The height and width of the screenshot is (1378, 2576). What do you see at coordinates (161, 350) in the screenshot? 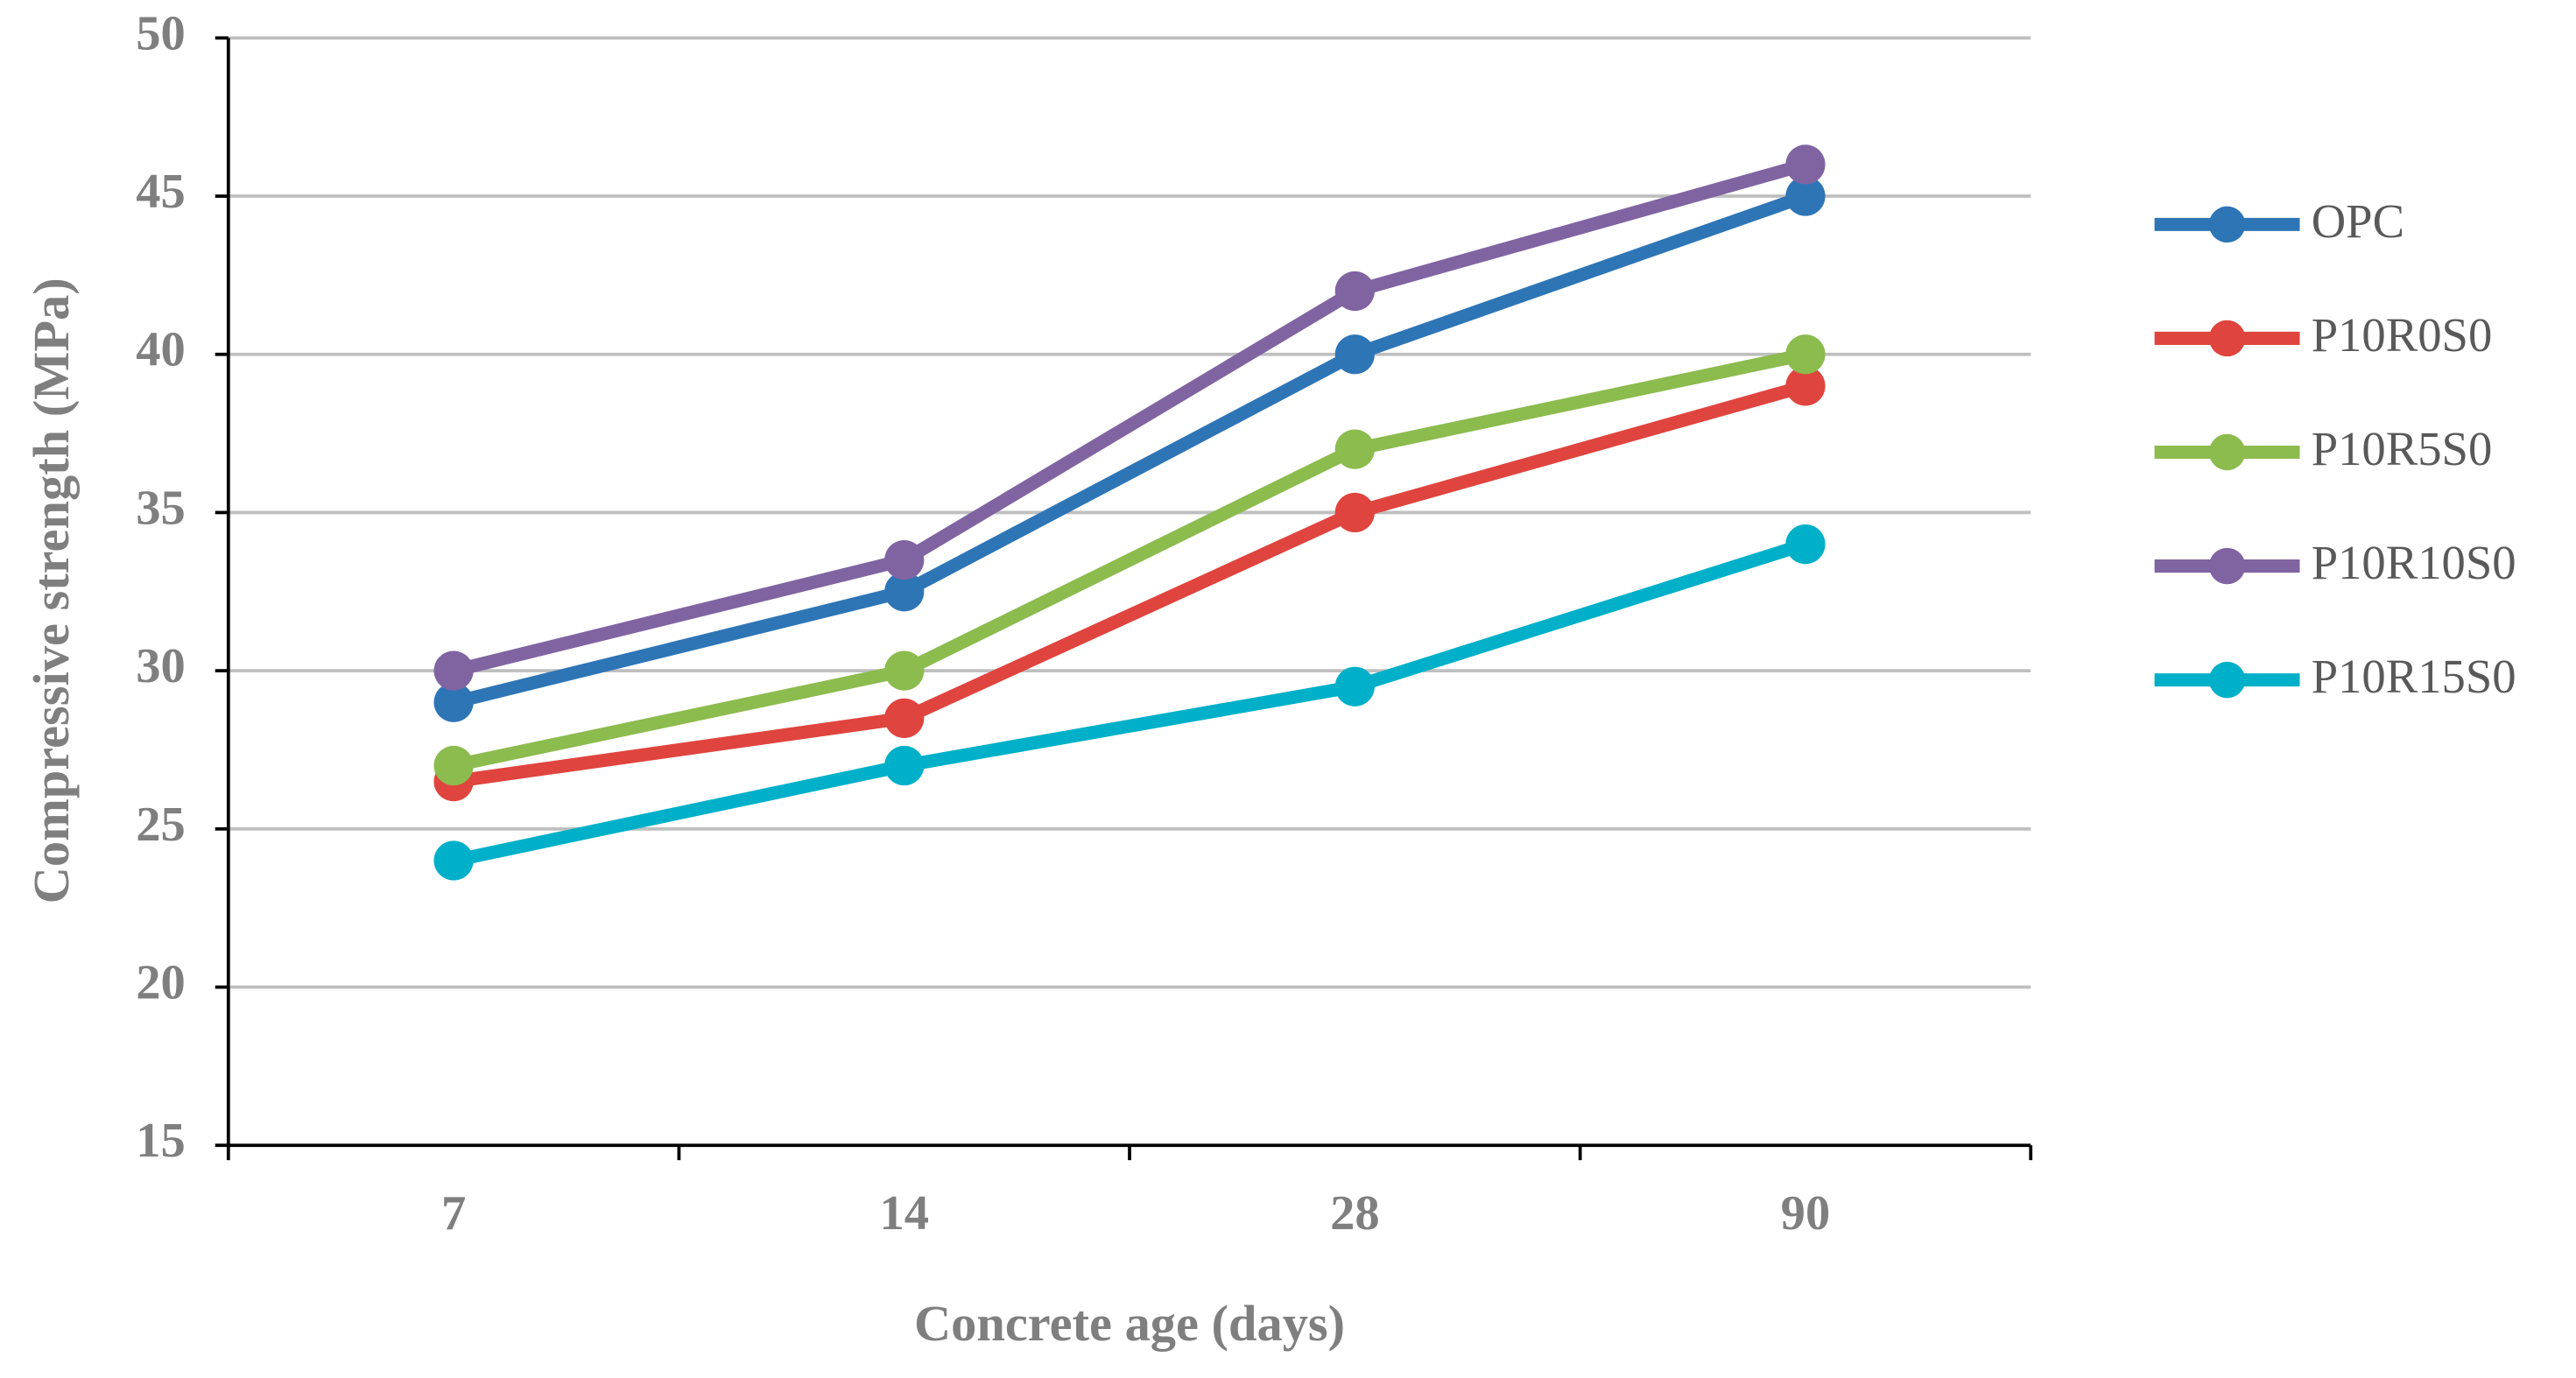
I see `y-tick-label: 40` at bounding box center [161, 350].